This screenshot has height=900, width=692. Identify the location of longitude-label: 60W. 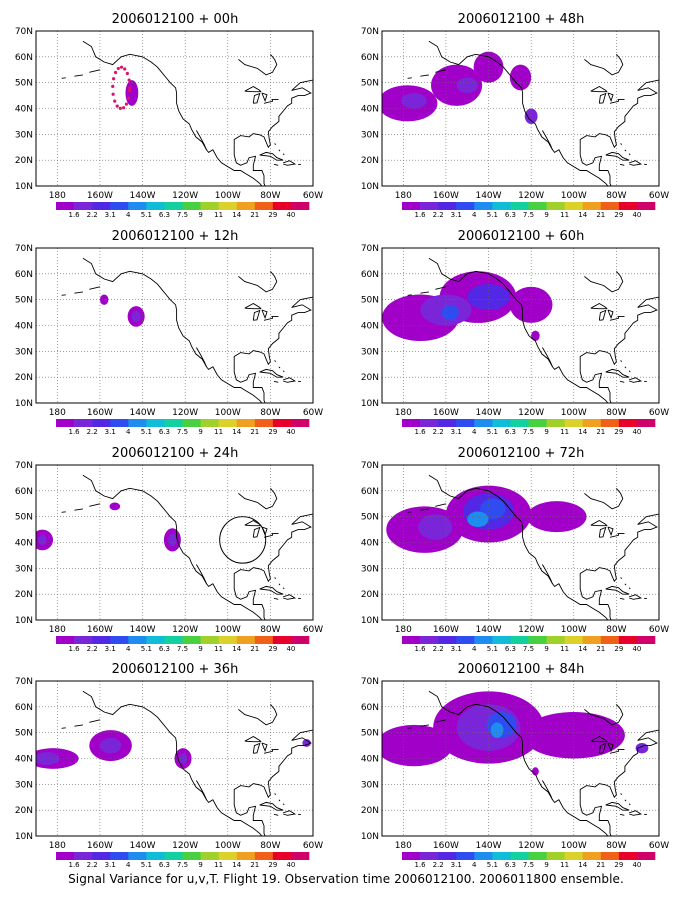
(659, 413).